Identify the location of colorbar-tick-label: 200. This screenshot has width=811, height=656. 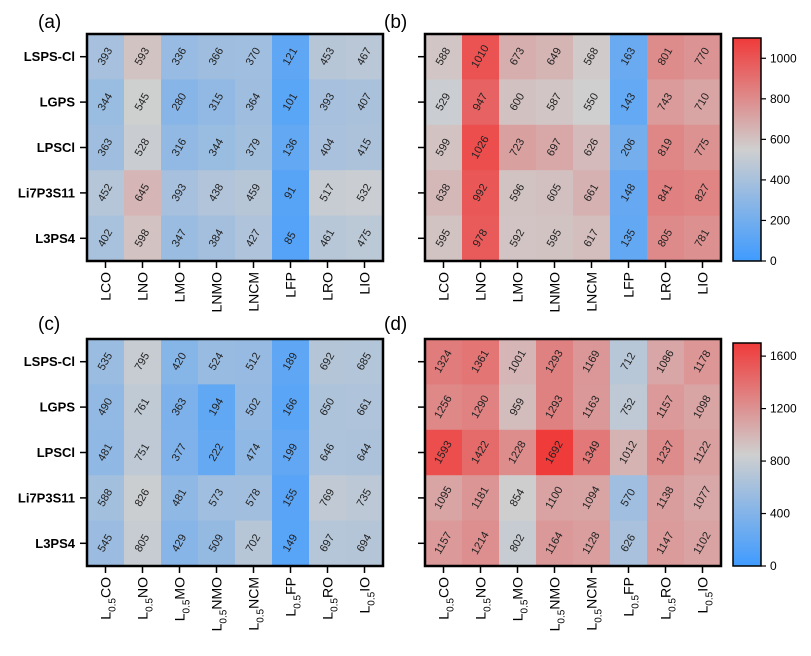
(780, 220).